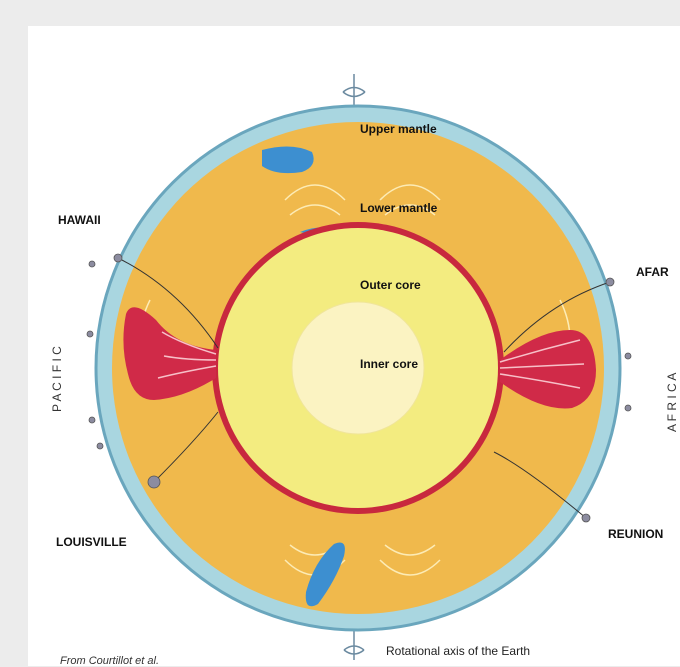 The image size is (680, 667). I want to click on source-credit: From Courtillot et al., so click(110, 661).